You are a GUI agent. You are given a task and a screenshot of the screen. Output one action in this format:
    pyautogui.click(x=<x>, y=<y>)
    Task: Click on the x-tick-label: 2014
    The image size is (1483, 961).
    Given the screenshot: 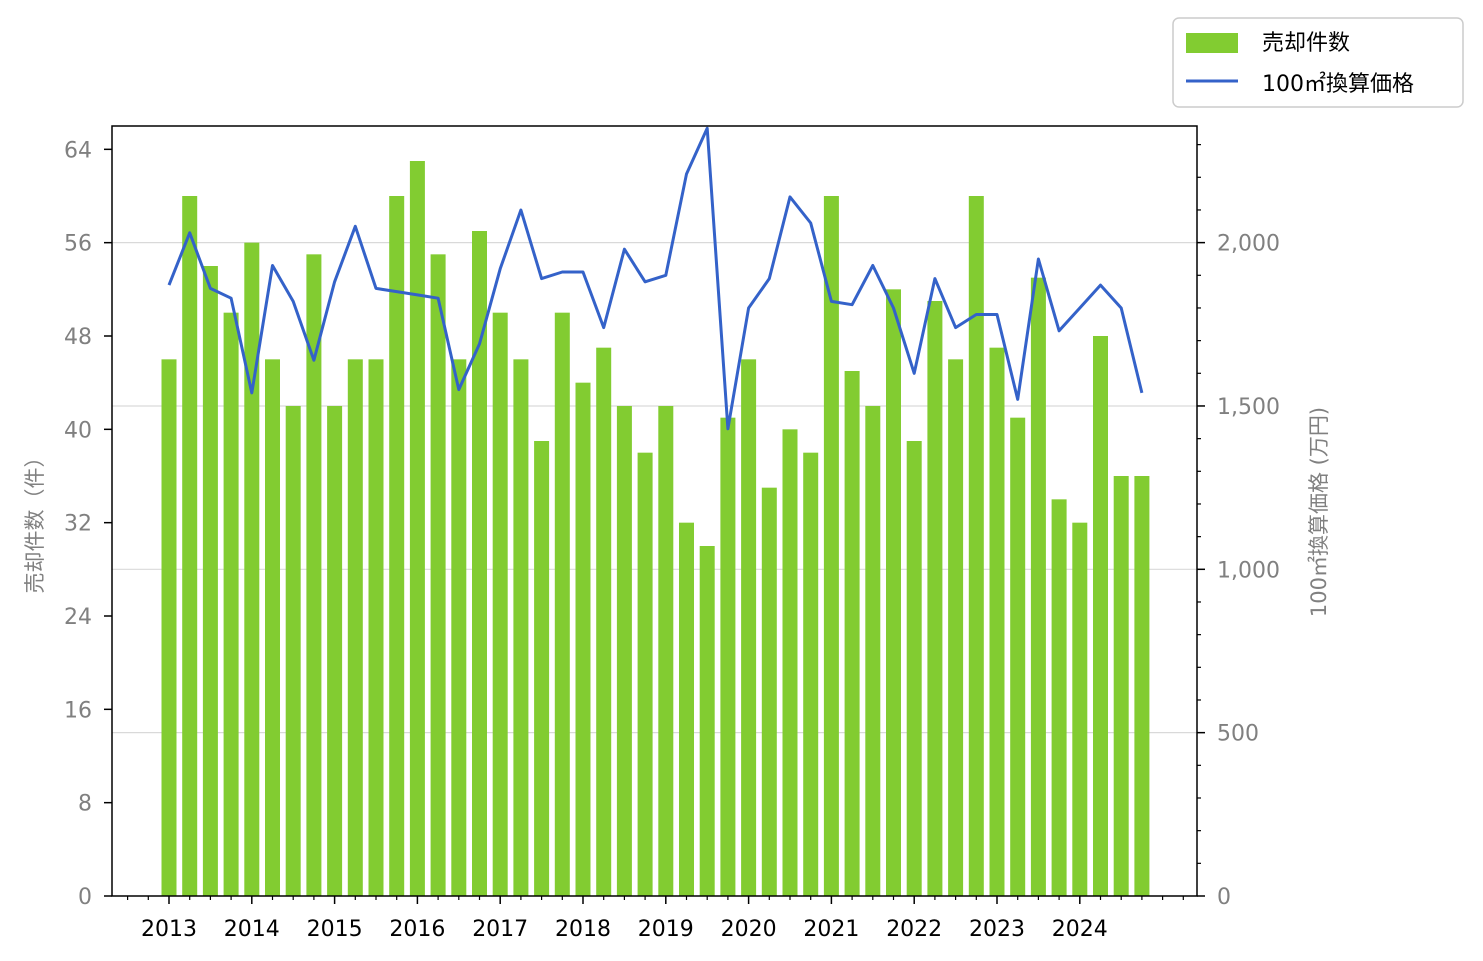 What is the action you would take?
    pyautogui.click(x=252, y=929)
    